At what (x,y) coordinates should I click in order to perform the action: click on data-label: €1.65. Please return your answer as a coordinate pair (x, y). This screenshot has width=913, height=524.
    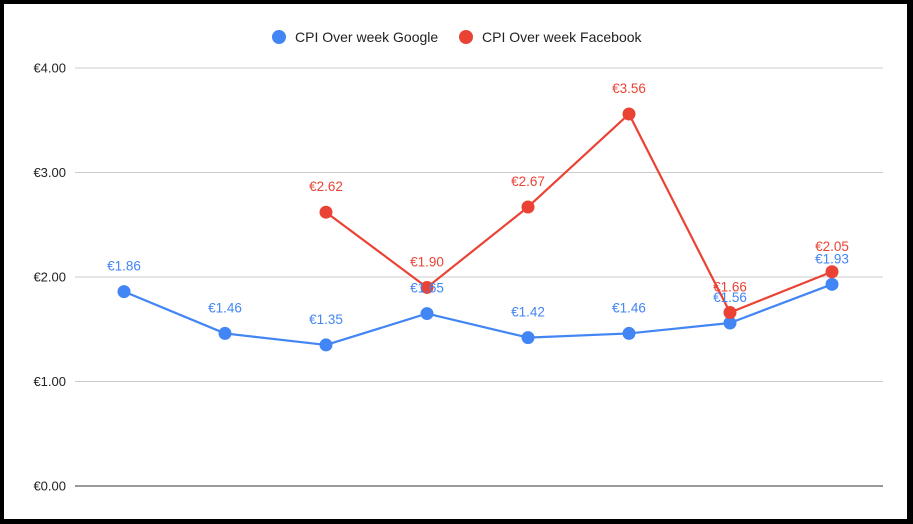
    Looking at the image, I should click on (427, 288).